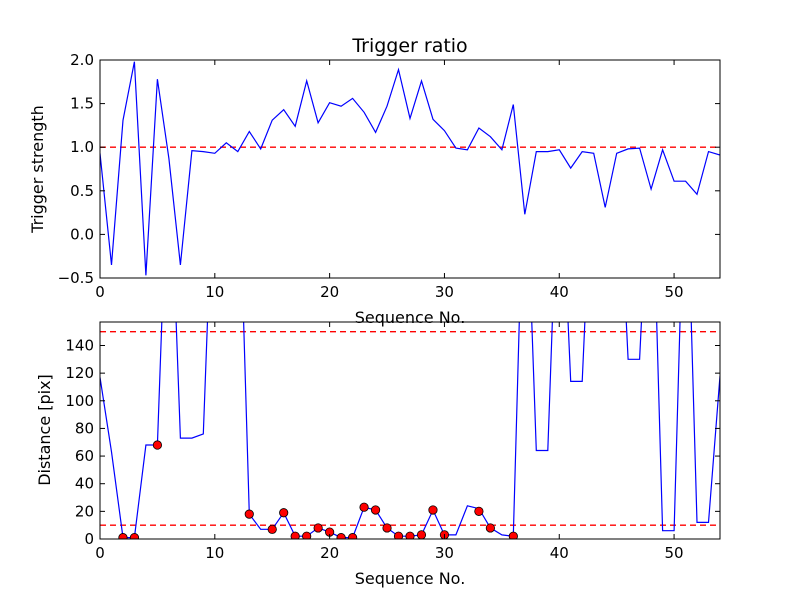  Describe the element at coordinates (444, 553) in the screenshot. I see `bottom-x-tick-label: 30` at that location.